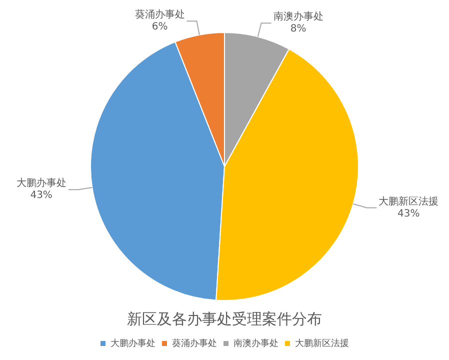 Image resolution: width=449 pixels, height=360 pixels. What do you see at coordinates (160, 27) in the screenshot?
I see `data-label: 6%` at bounding box center [160, 27].